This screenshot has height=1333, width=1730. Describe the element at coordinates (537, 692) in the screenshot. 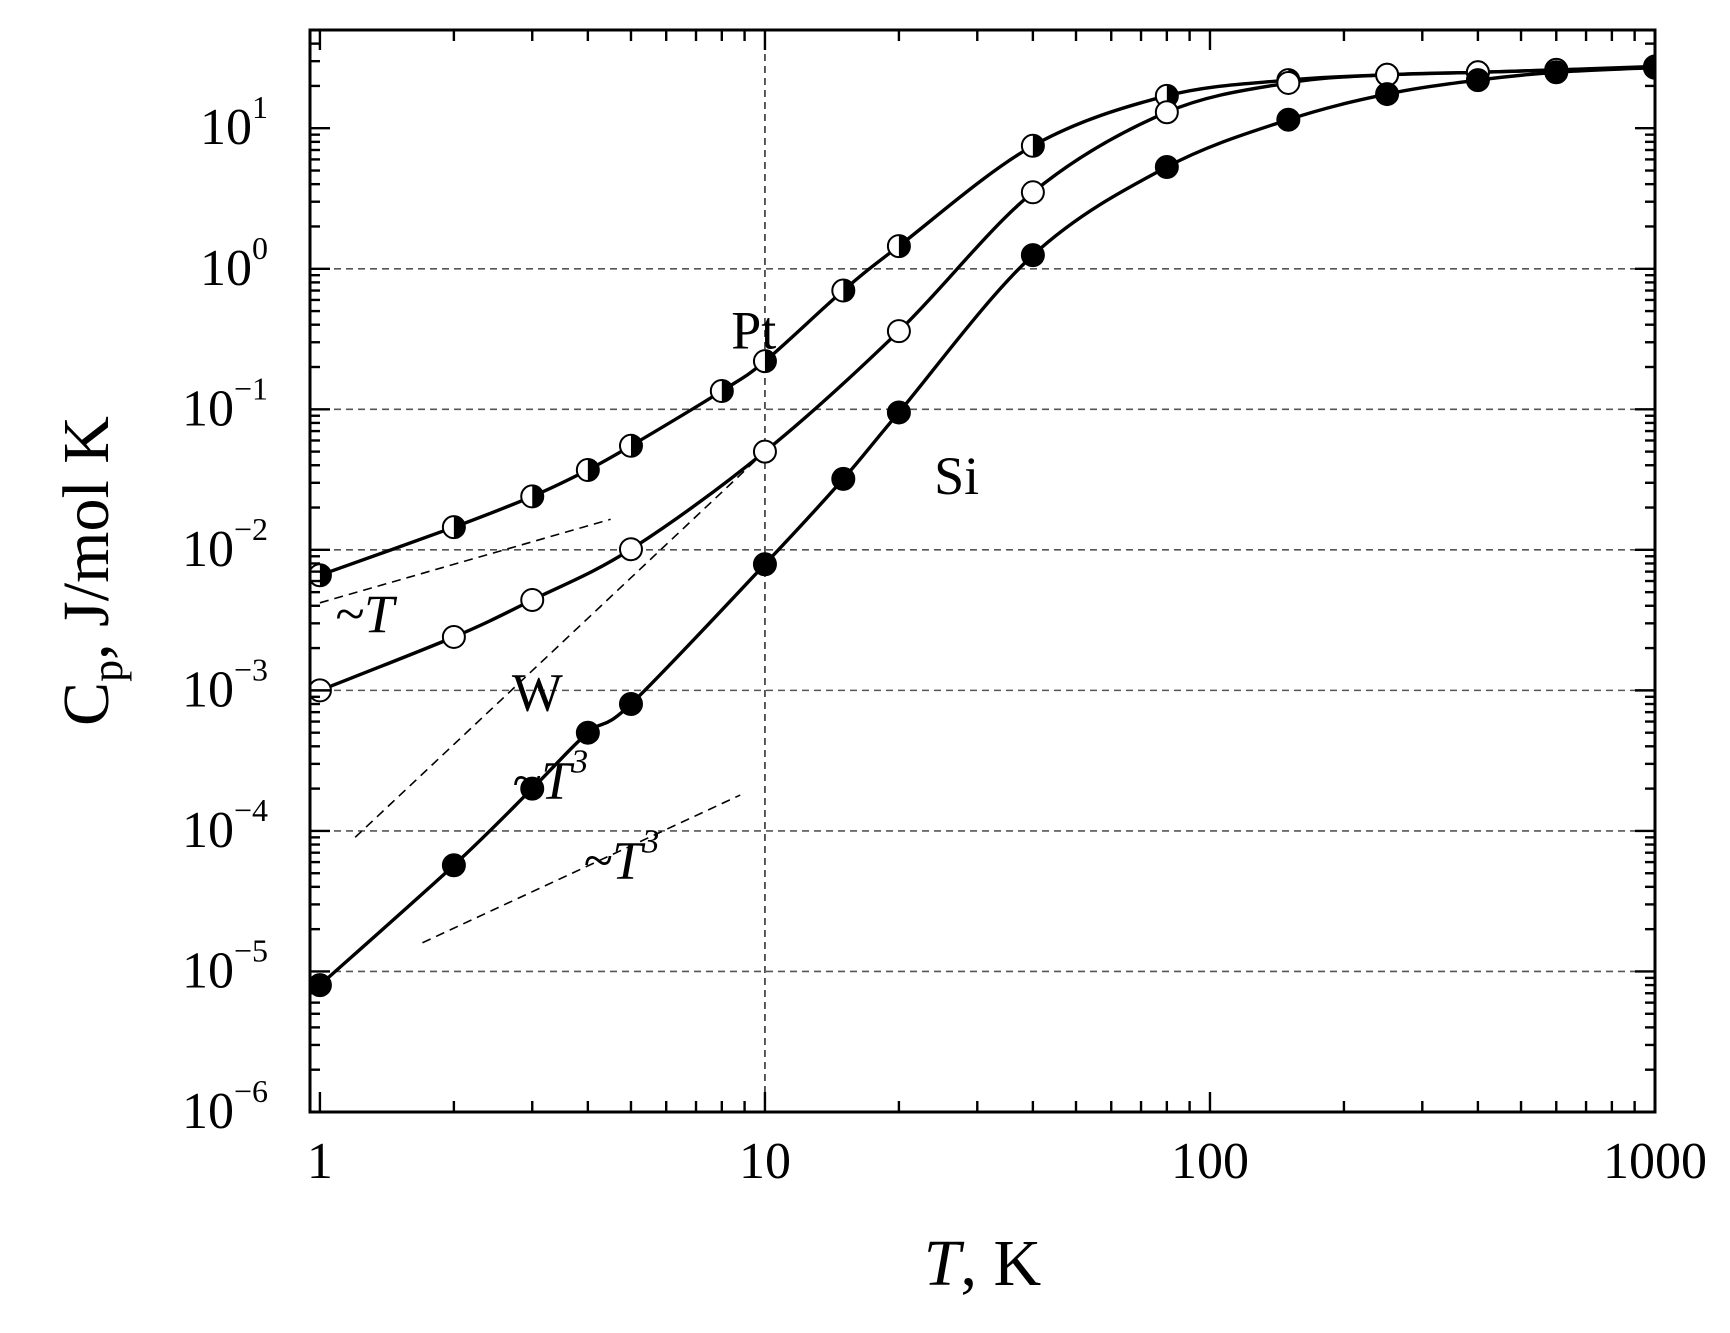

I see `series-label-w: W` at that location.